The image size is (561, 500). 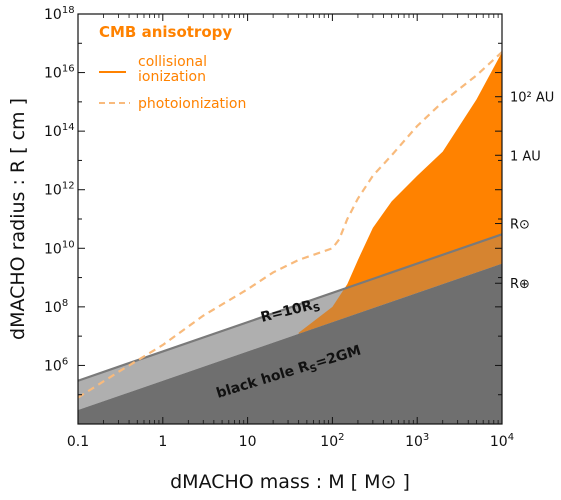 What do you see at coordinates (172, 62) in the screenshot?
I see `legend-label-collisional-1: collisional` at bounding box center [172, 62].